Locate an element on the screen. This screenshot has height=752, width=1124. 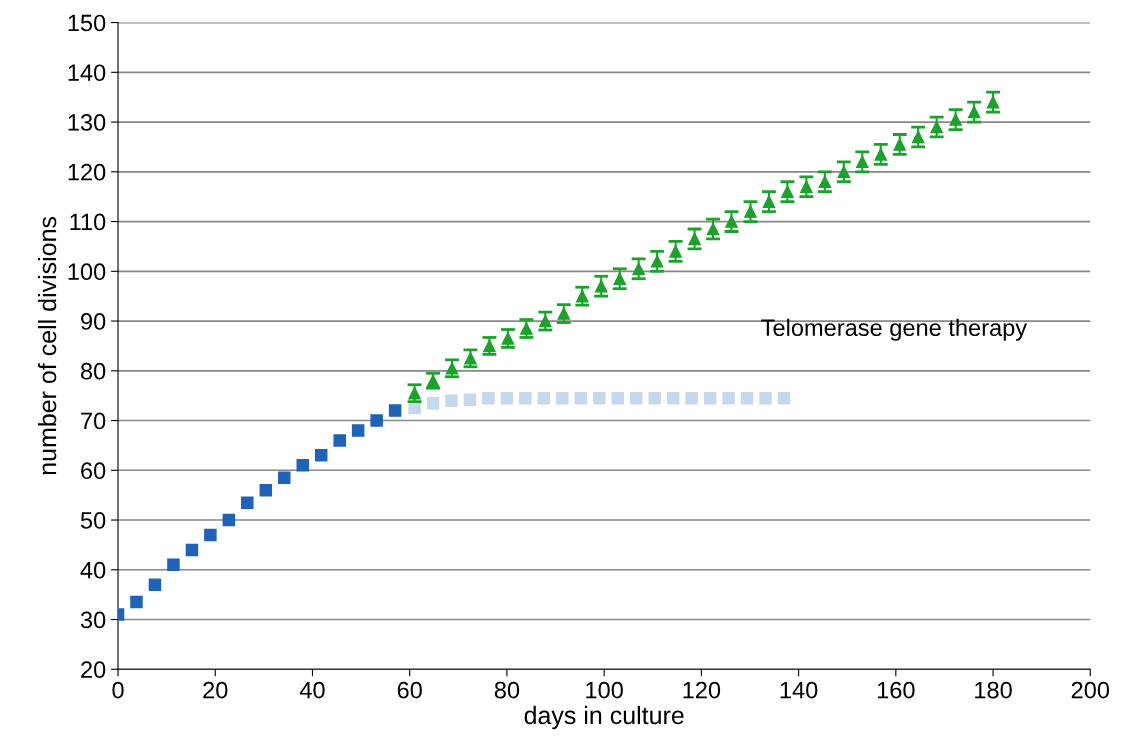
y-axis-title: number of cell divisions is located at coordinates (47, 345).